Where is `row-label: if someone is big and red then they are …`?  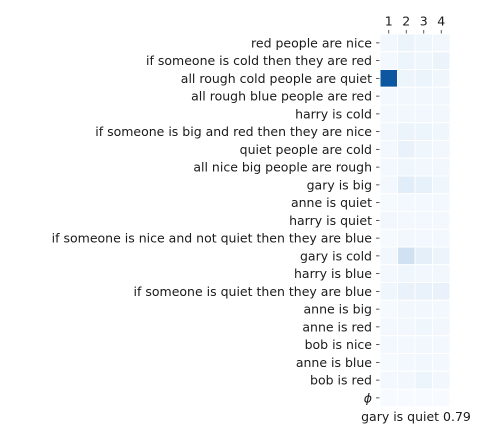
row-label: if someone is big and red then they are … is located at coordinates (233, 131).